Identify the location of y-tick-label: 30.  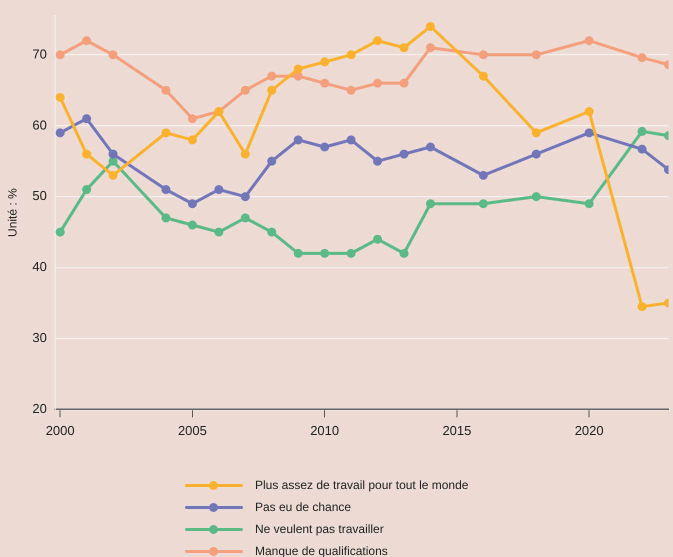
(39, 338).